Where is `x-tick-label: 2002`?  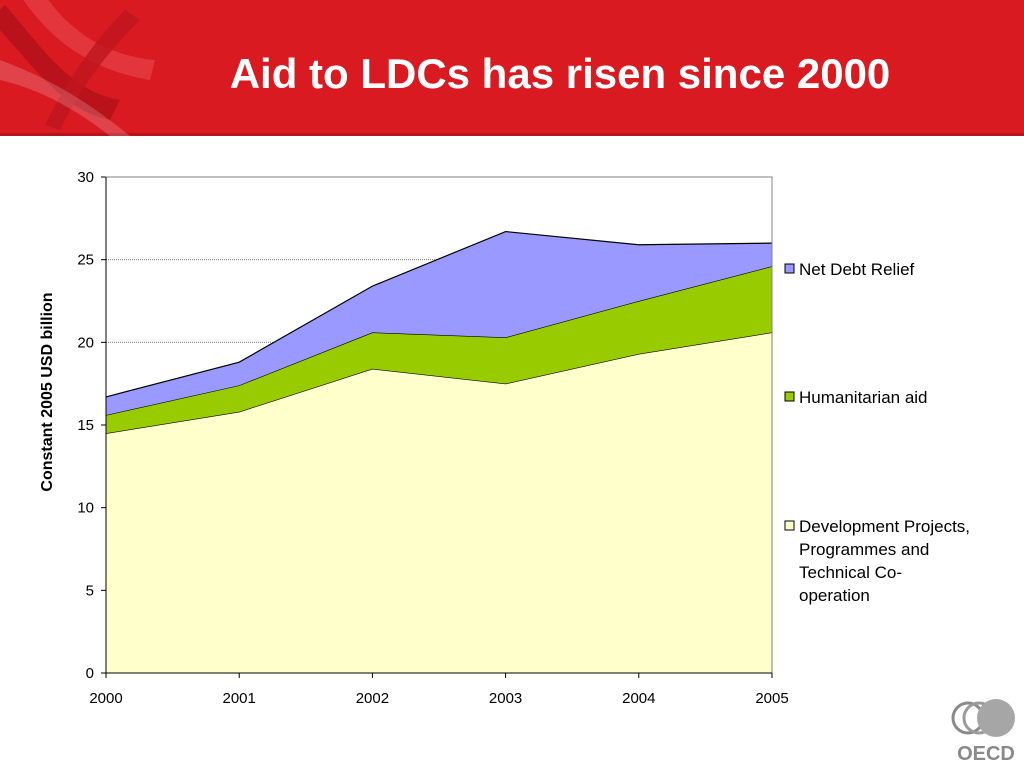 x-tick-label: 2002 is located at coordinates (372, 698).